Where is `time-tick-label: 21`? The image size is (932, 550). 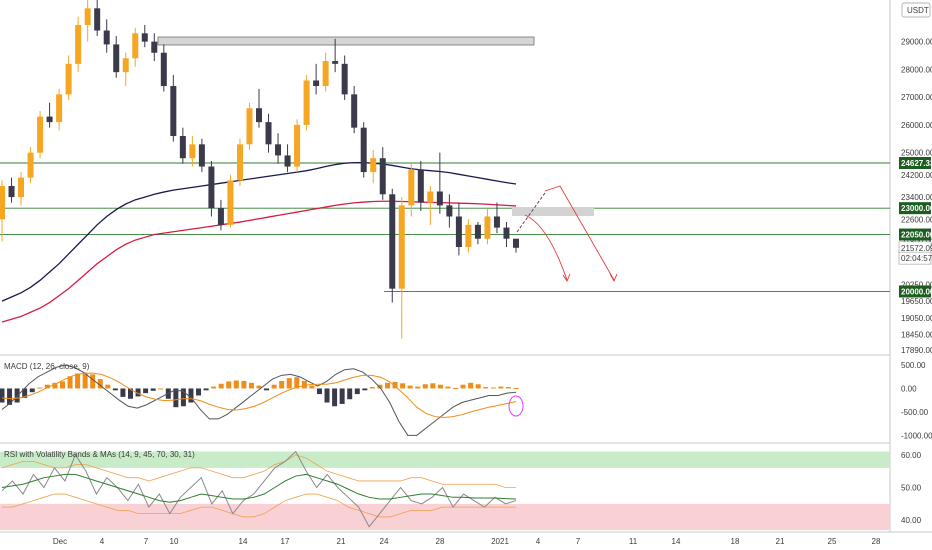 time-tick-label: 21 is located at coordinates (341, 541).